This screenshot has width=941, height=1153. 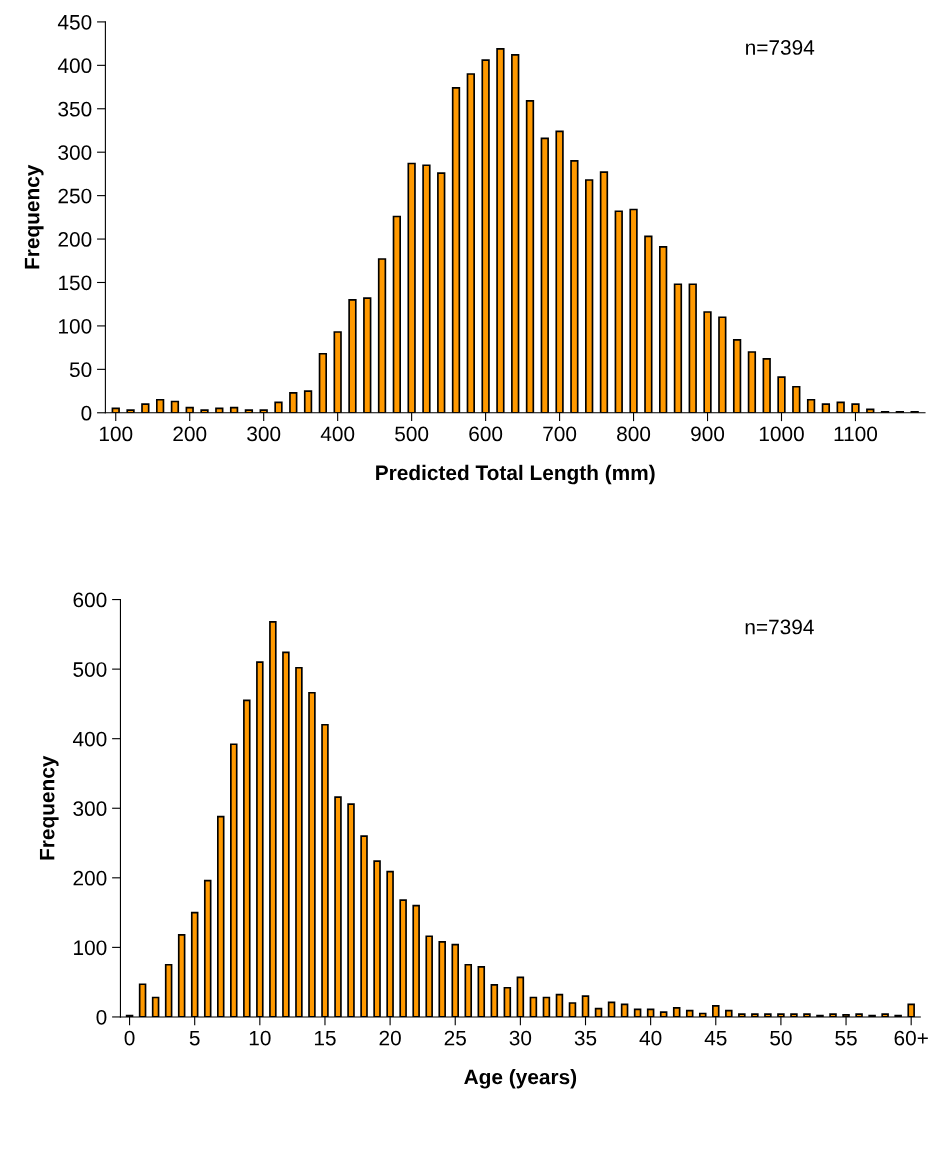 I want to click on x-tick-label: 60+, so click(x=911, y=1038).